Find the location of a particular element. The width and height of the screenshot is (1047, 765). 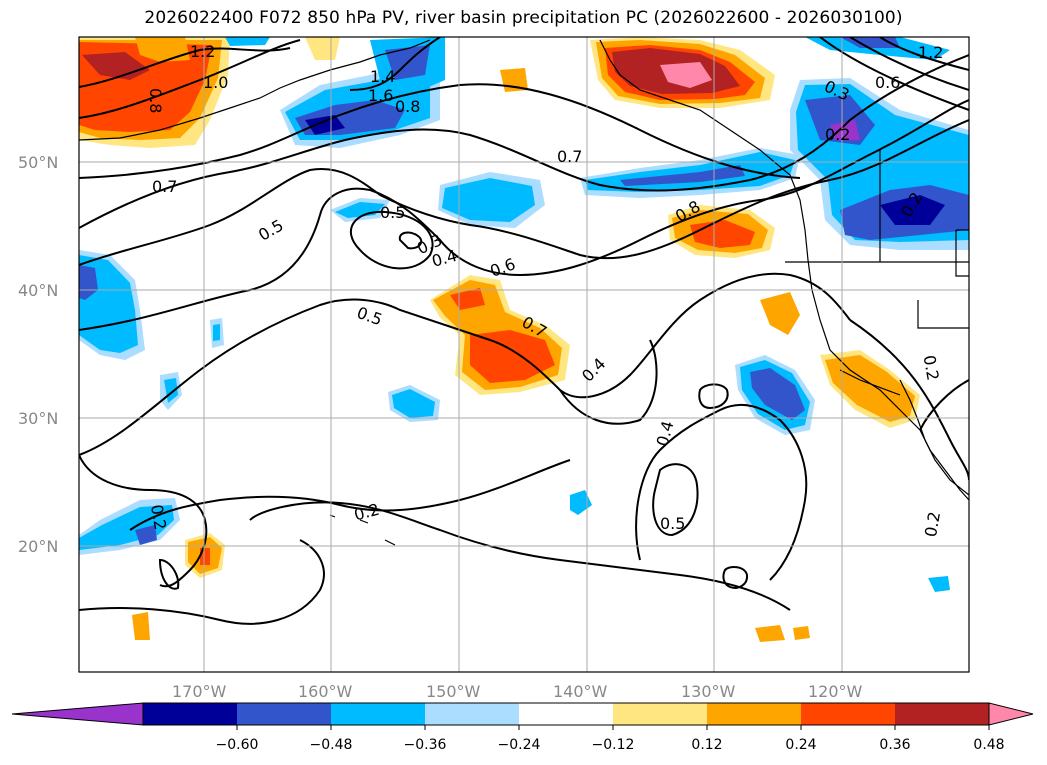

lon-labels: 170°W 160°W 150°W 140°W 130°W 120°W is located at coordinates (517, 691).